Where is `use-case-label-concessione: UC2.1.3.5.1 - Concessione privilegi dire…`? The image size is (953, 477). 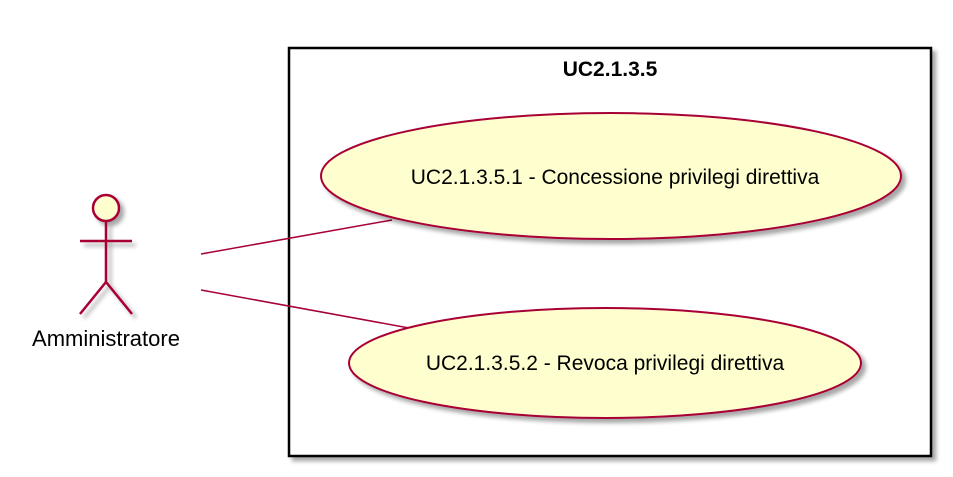 use-case-label-concessione: UC2.1.3.5.1 - Concessione privilegi dire… is located at coordinates (615, 177).